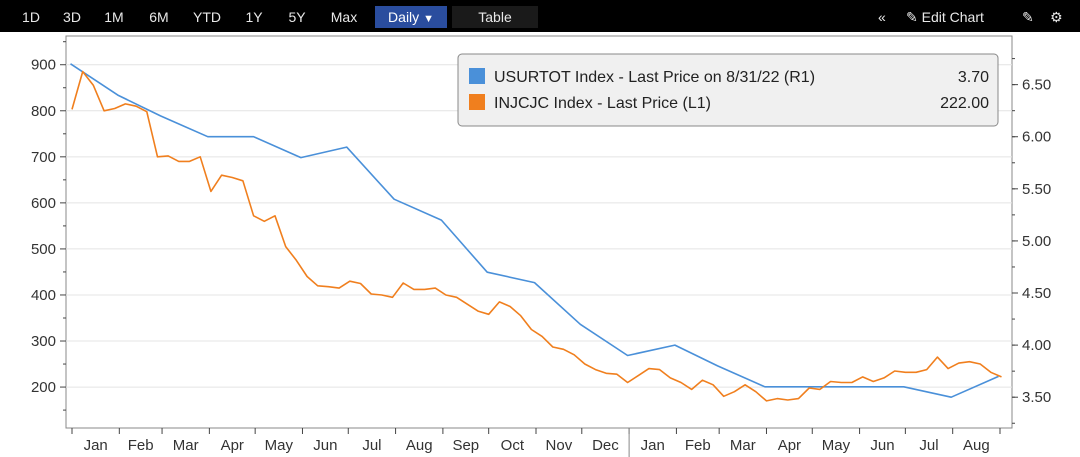 This screenshot has height=457, width=1080. What do you see at coordinates (973, 77) in the screenshot?
I see `legend-value-usurtot: 3.70` at bounding box center [973, 77].